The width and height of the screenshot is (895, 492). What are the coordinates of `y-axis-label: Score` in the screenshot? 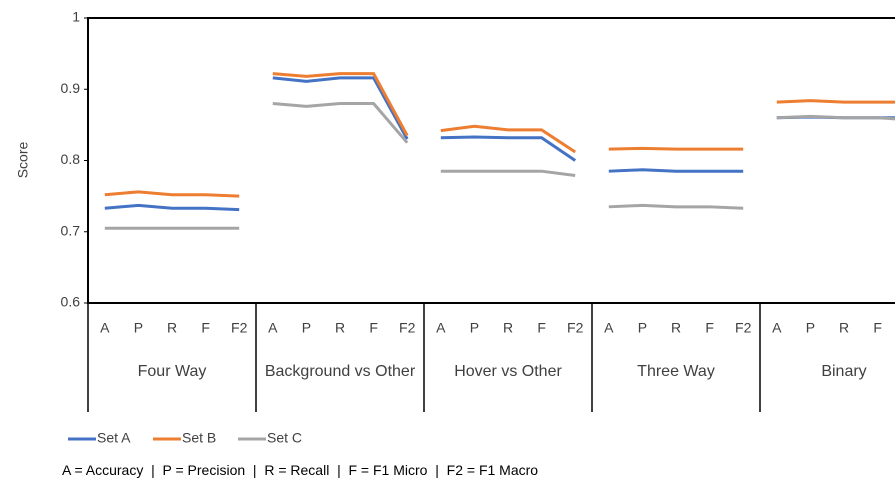 It's located at (23, 160).